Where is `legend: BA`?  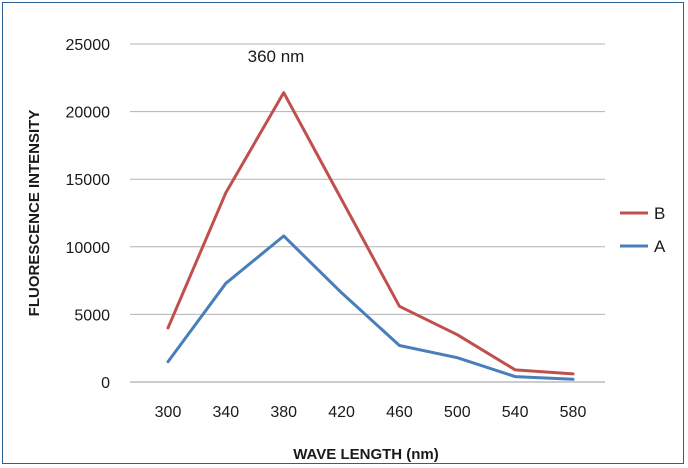 legend: BA is located at coordinates (643, 230).